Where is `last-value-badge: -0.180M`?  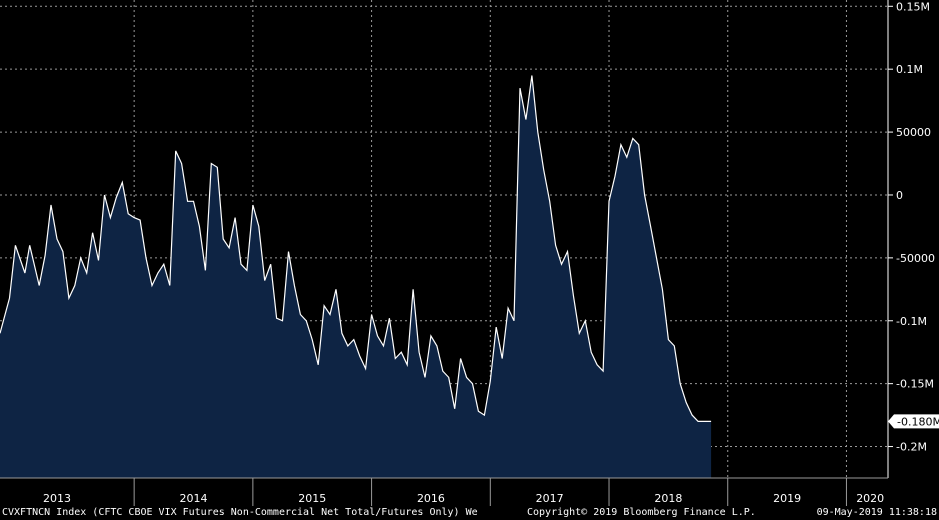 last-value-badge: -0.180M is located at coordinates (913, 421).